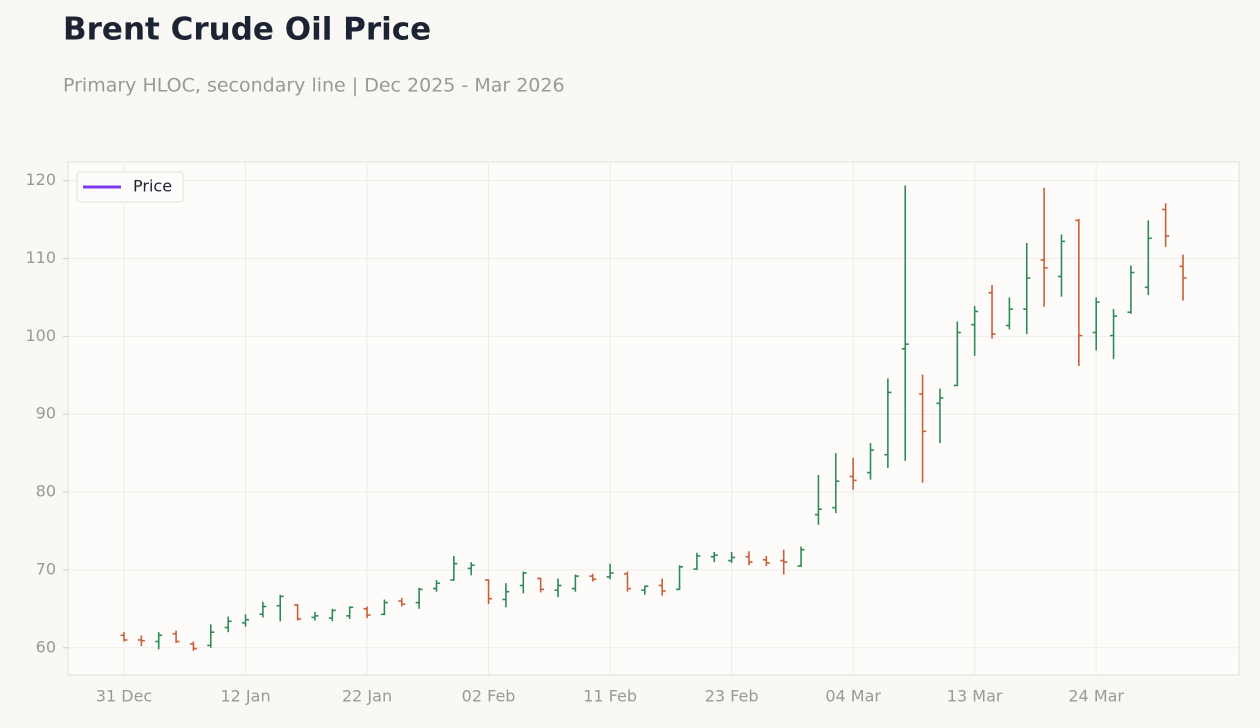 Image resolution: width=1260 pixels, height=728 pixels. What do you see at coordinates (152, 186) in the screenshot?
I see `legend-label: Price` at bounding box center [152, 186].